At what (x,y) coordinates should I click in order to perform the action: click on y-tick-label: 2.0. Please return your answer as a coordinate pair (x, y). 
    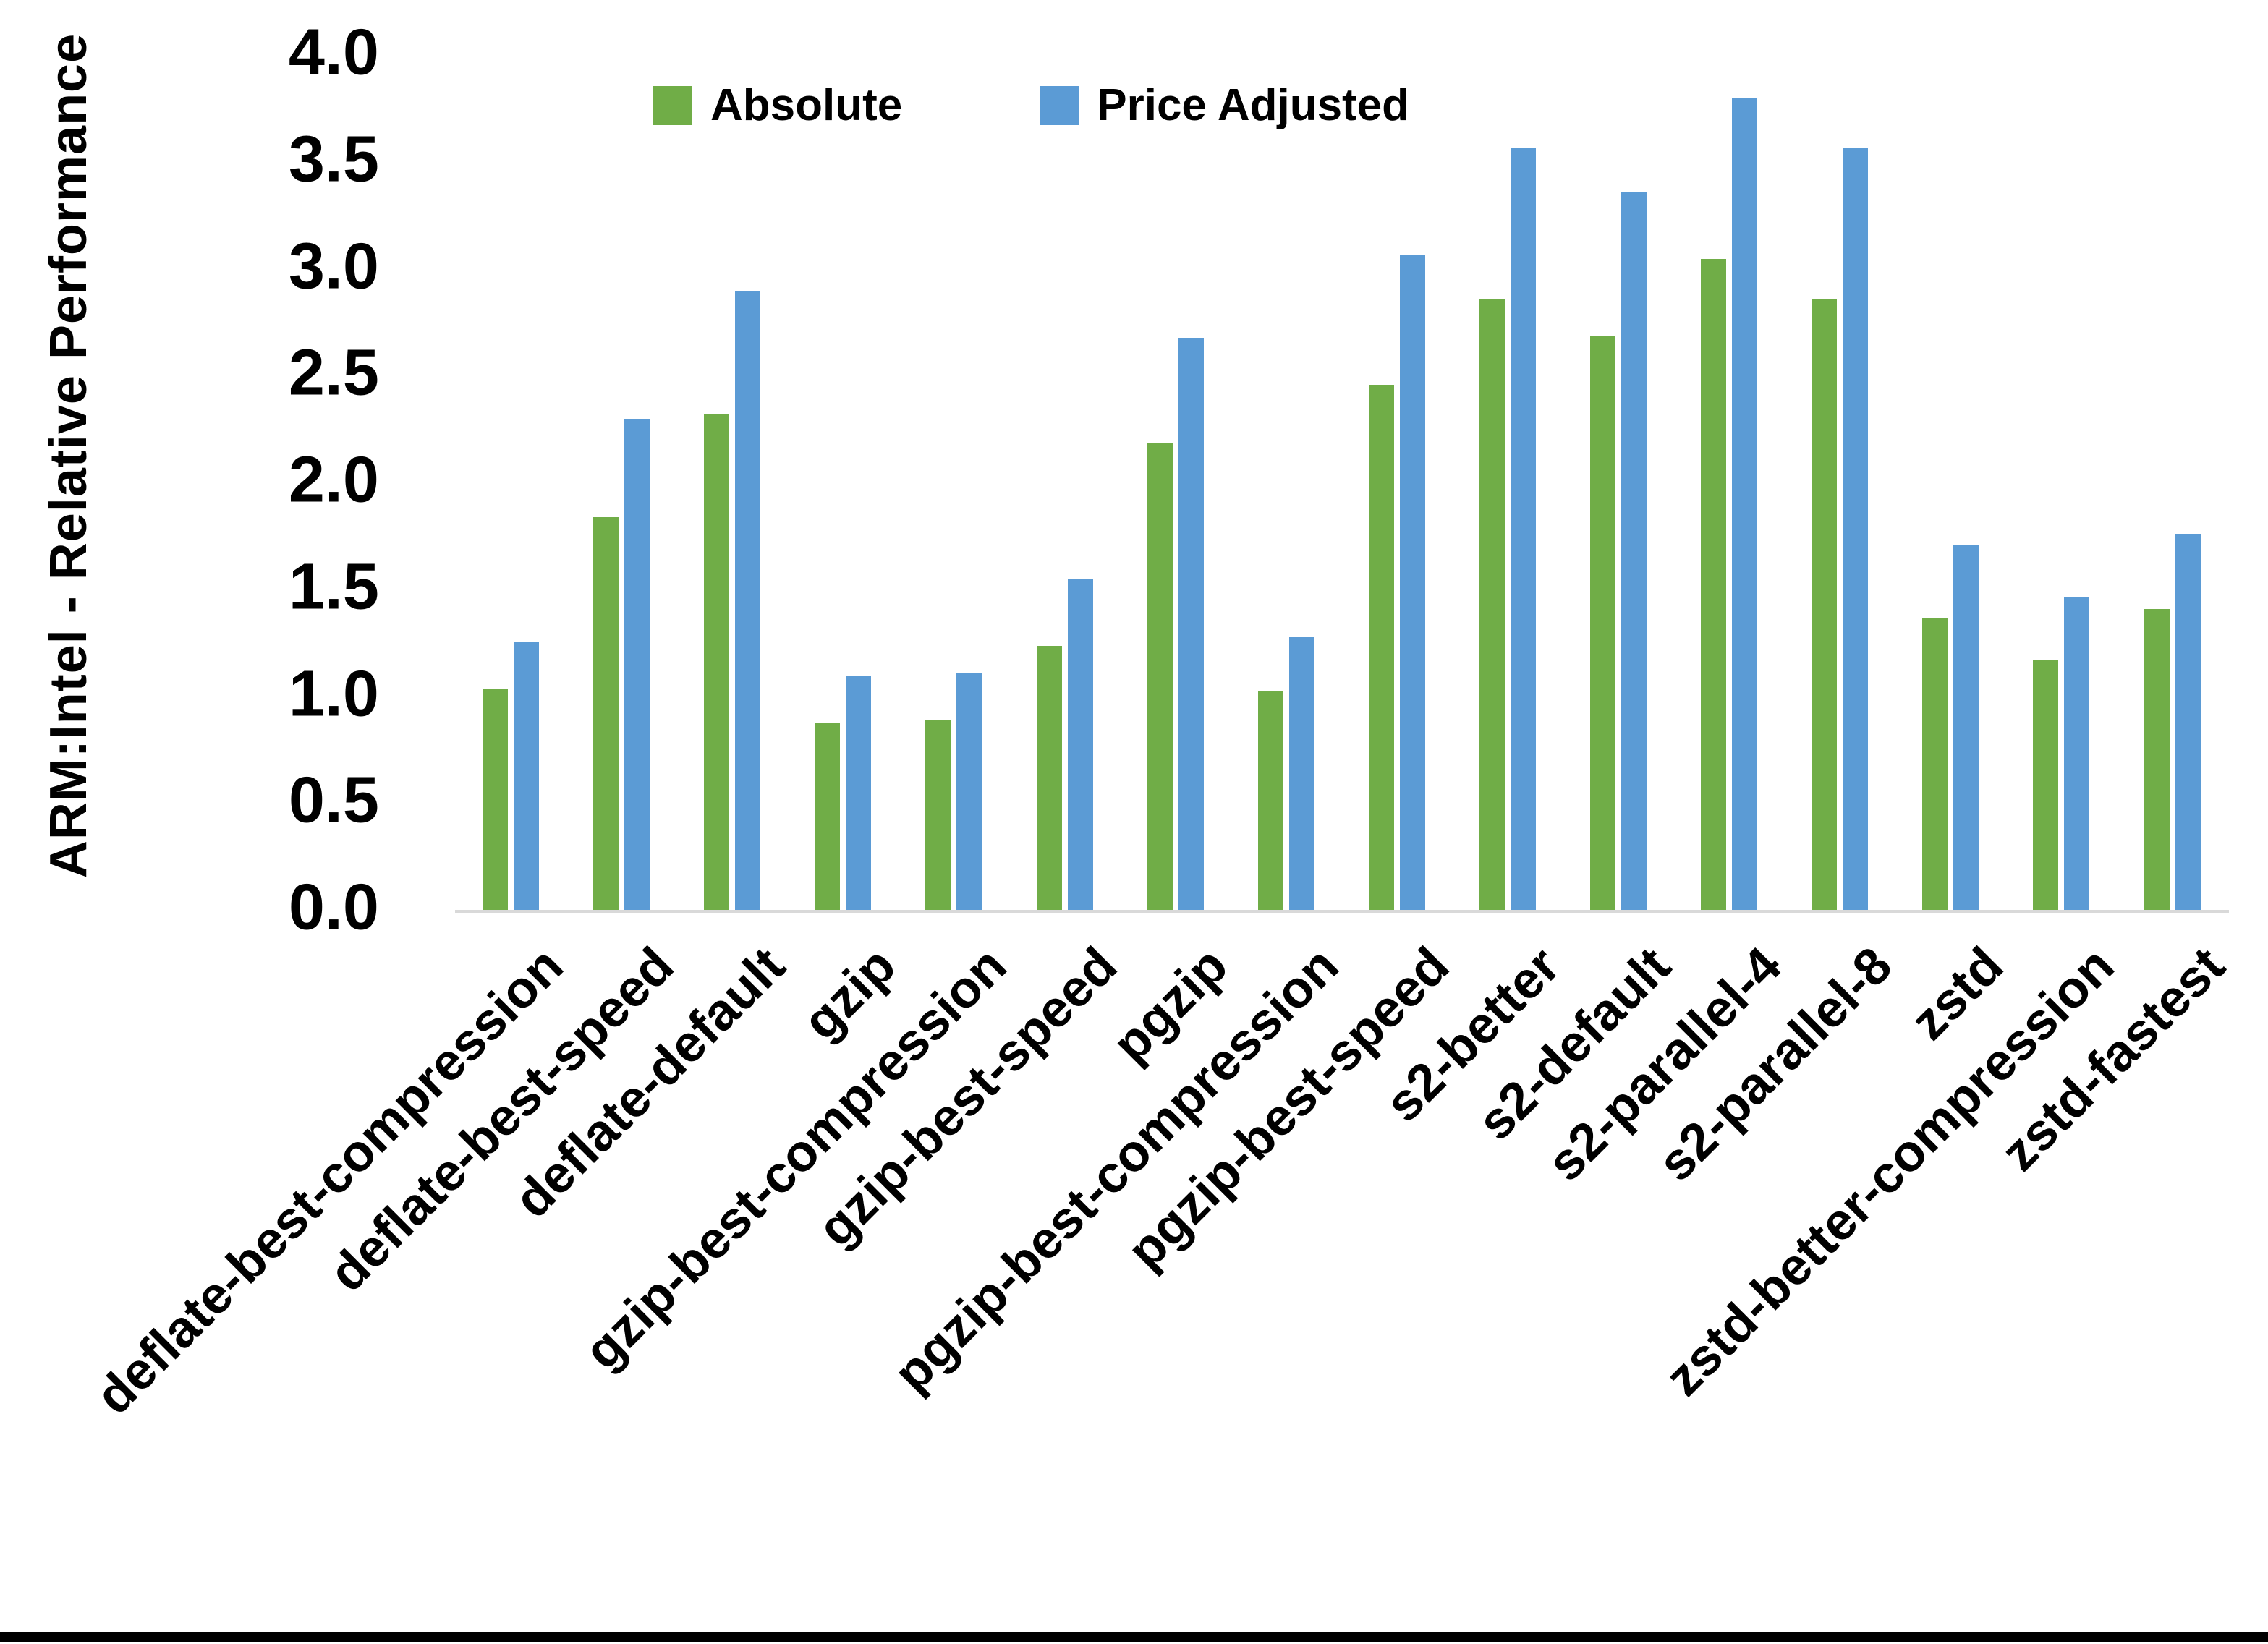
    Looking at the image, I should click on (333, 479).